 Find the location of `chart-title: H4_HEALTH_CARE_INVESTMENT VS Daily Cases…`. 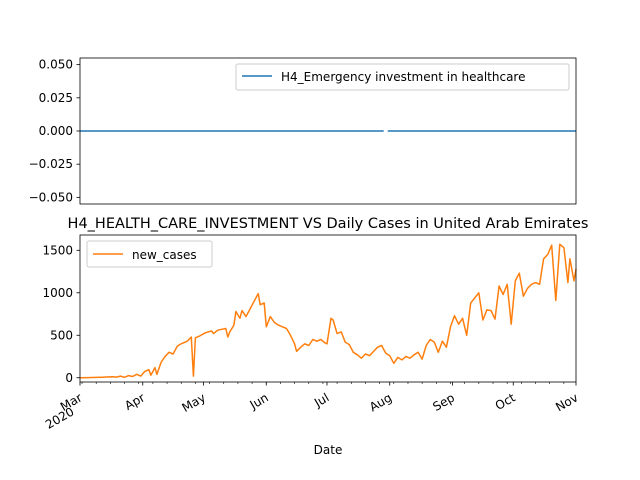

chart-title: H4_HEALTH_CARE_INVESTMENT VS Daily Cases… is located at coordinates (328, 224).